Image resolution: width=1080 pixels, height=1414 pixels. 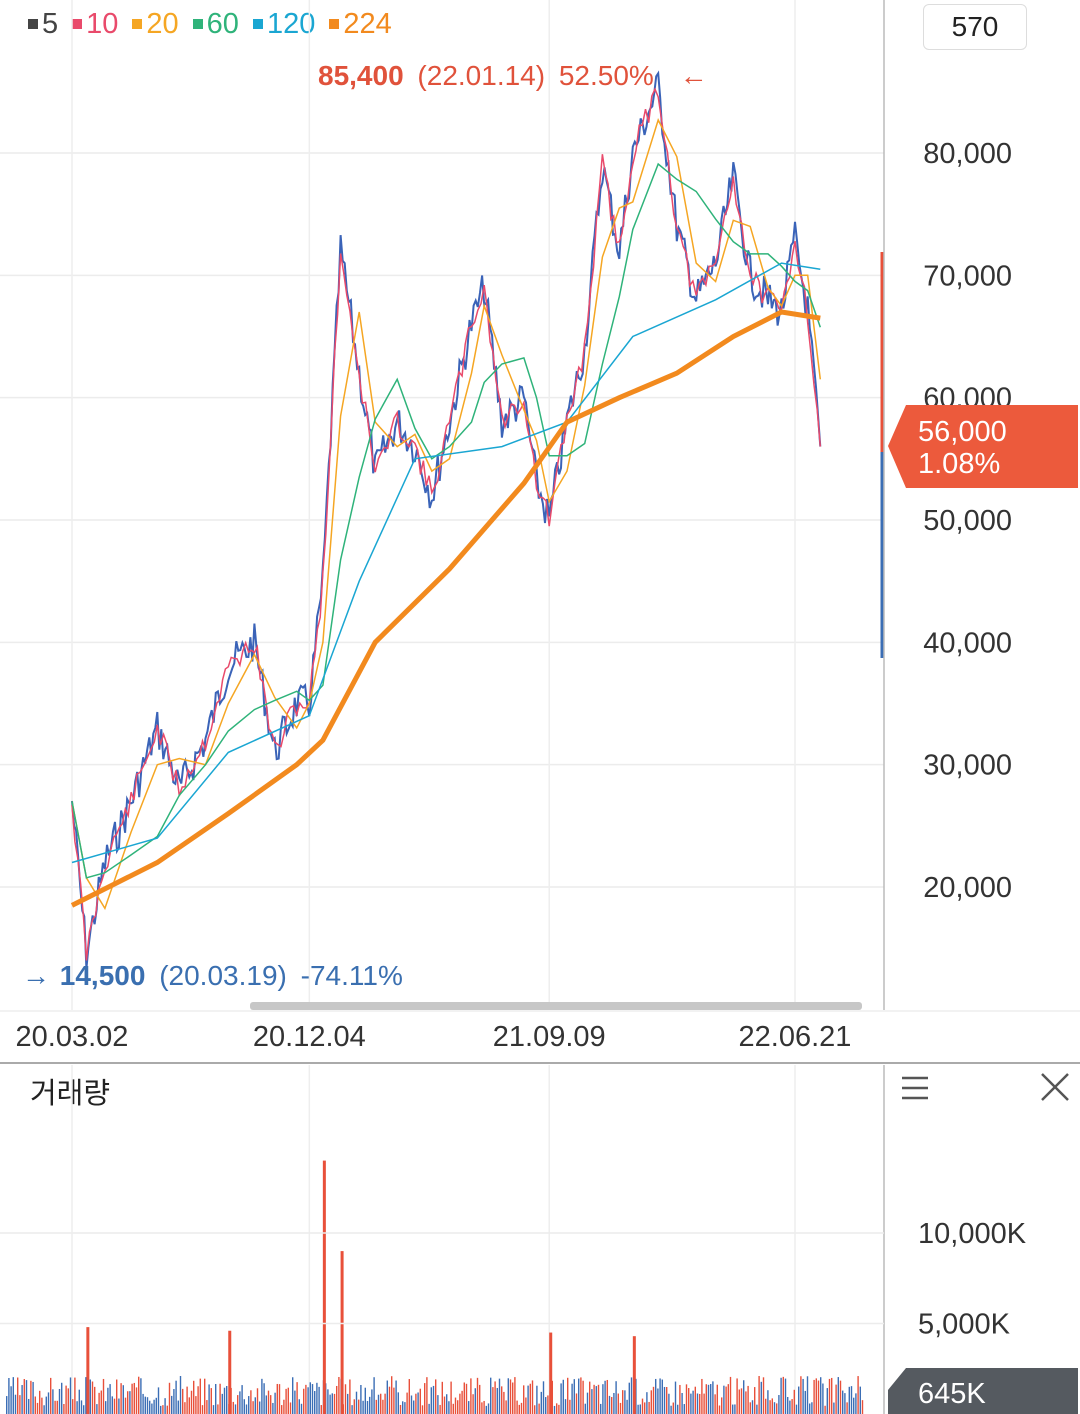 I want to click on menu-icon, so click(x=916, y=1088).